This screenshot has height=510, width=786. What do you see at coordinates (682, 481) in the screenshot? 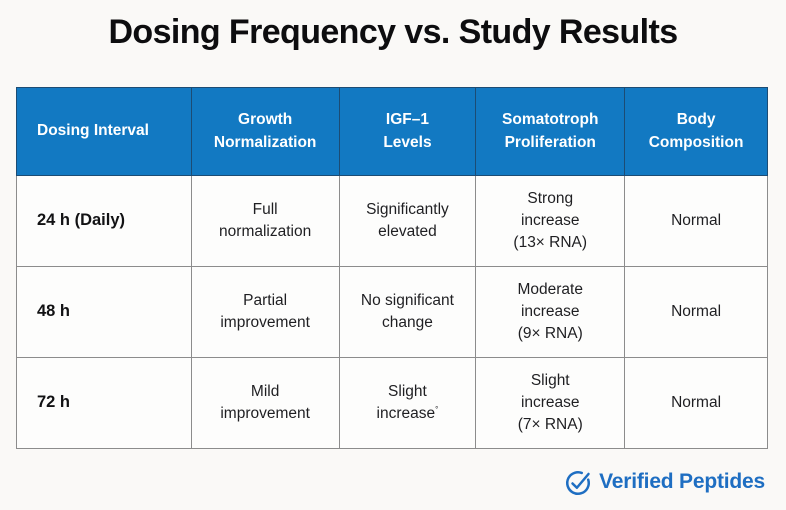
I see `brand-name: Verified Peptides` at bounding box center [682, 481].